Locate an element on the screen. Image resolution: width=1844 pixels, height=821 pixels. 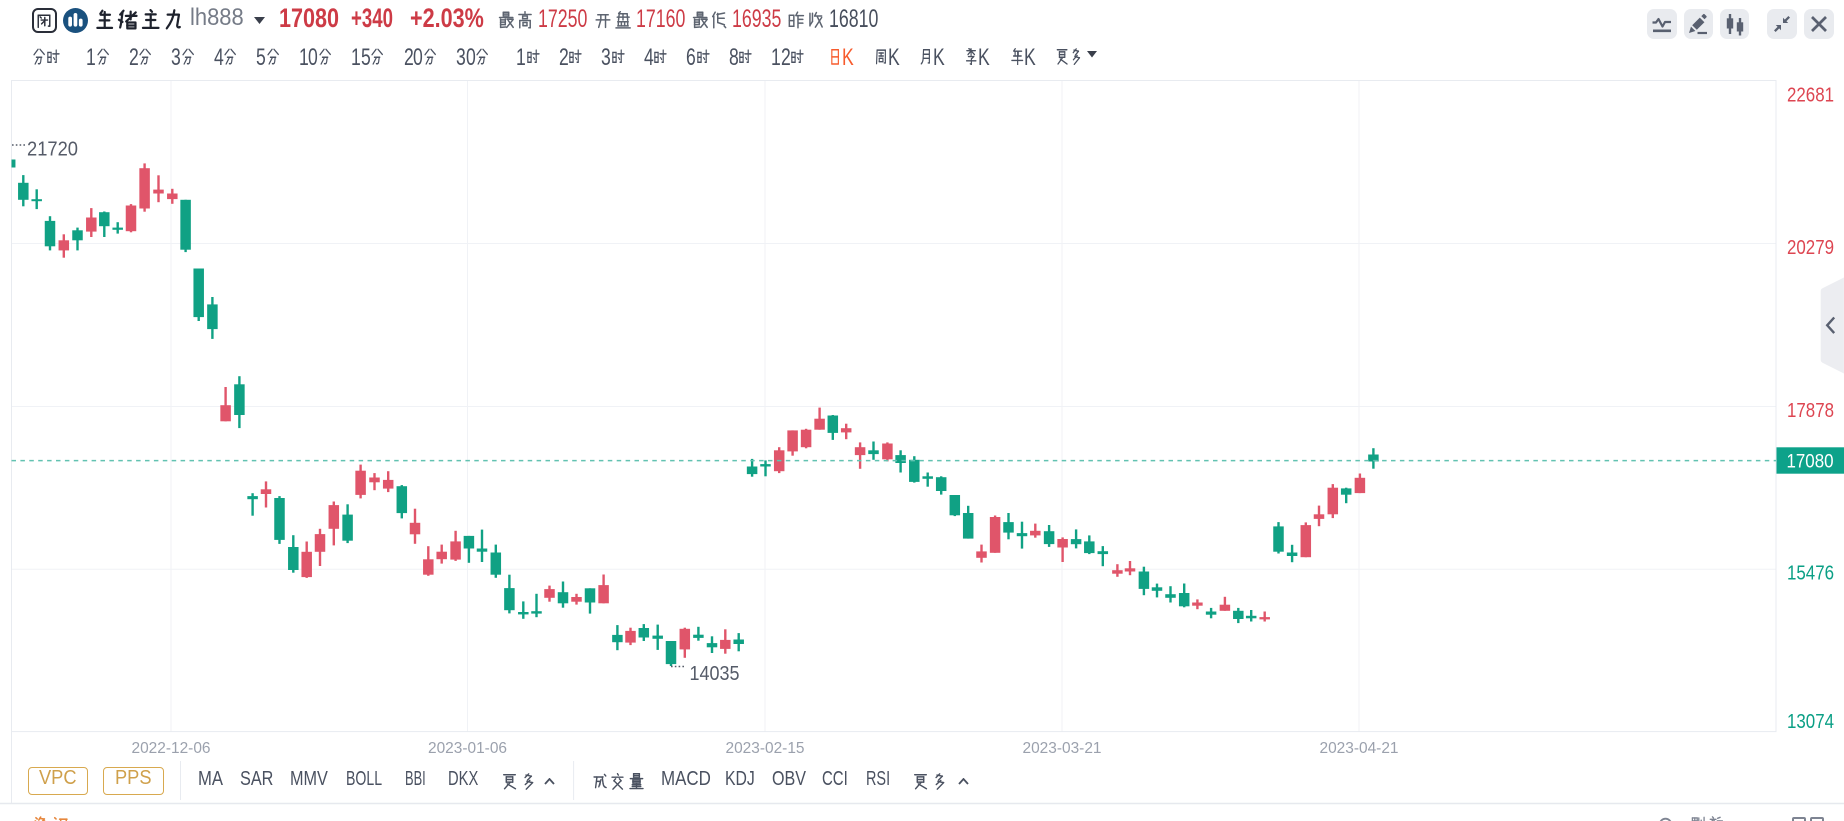
svg-text: 13074 is located at coordinates (1810, 721).